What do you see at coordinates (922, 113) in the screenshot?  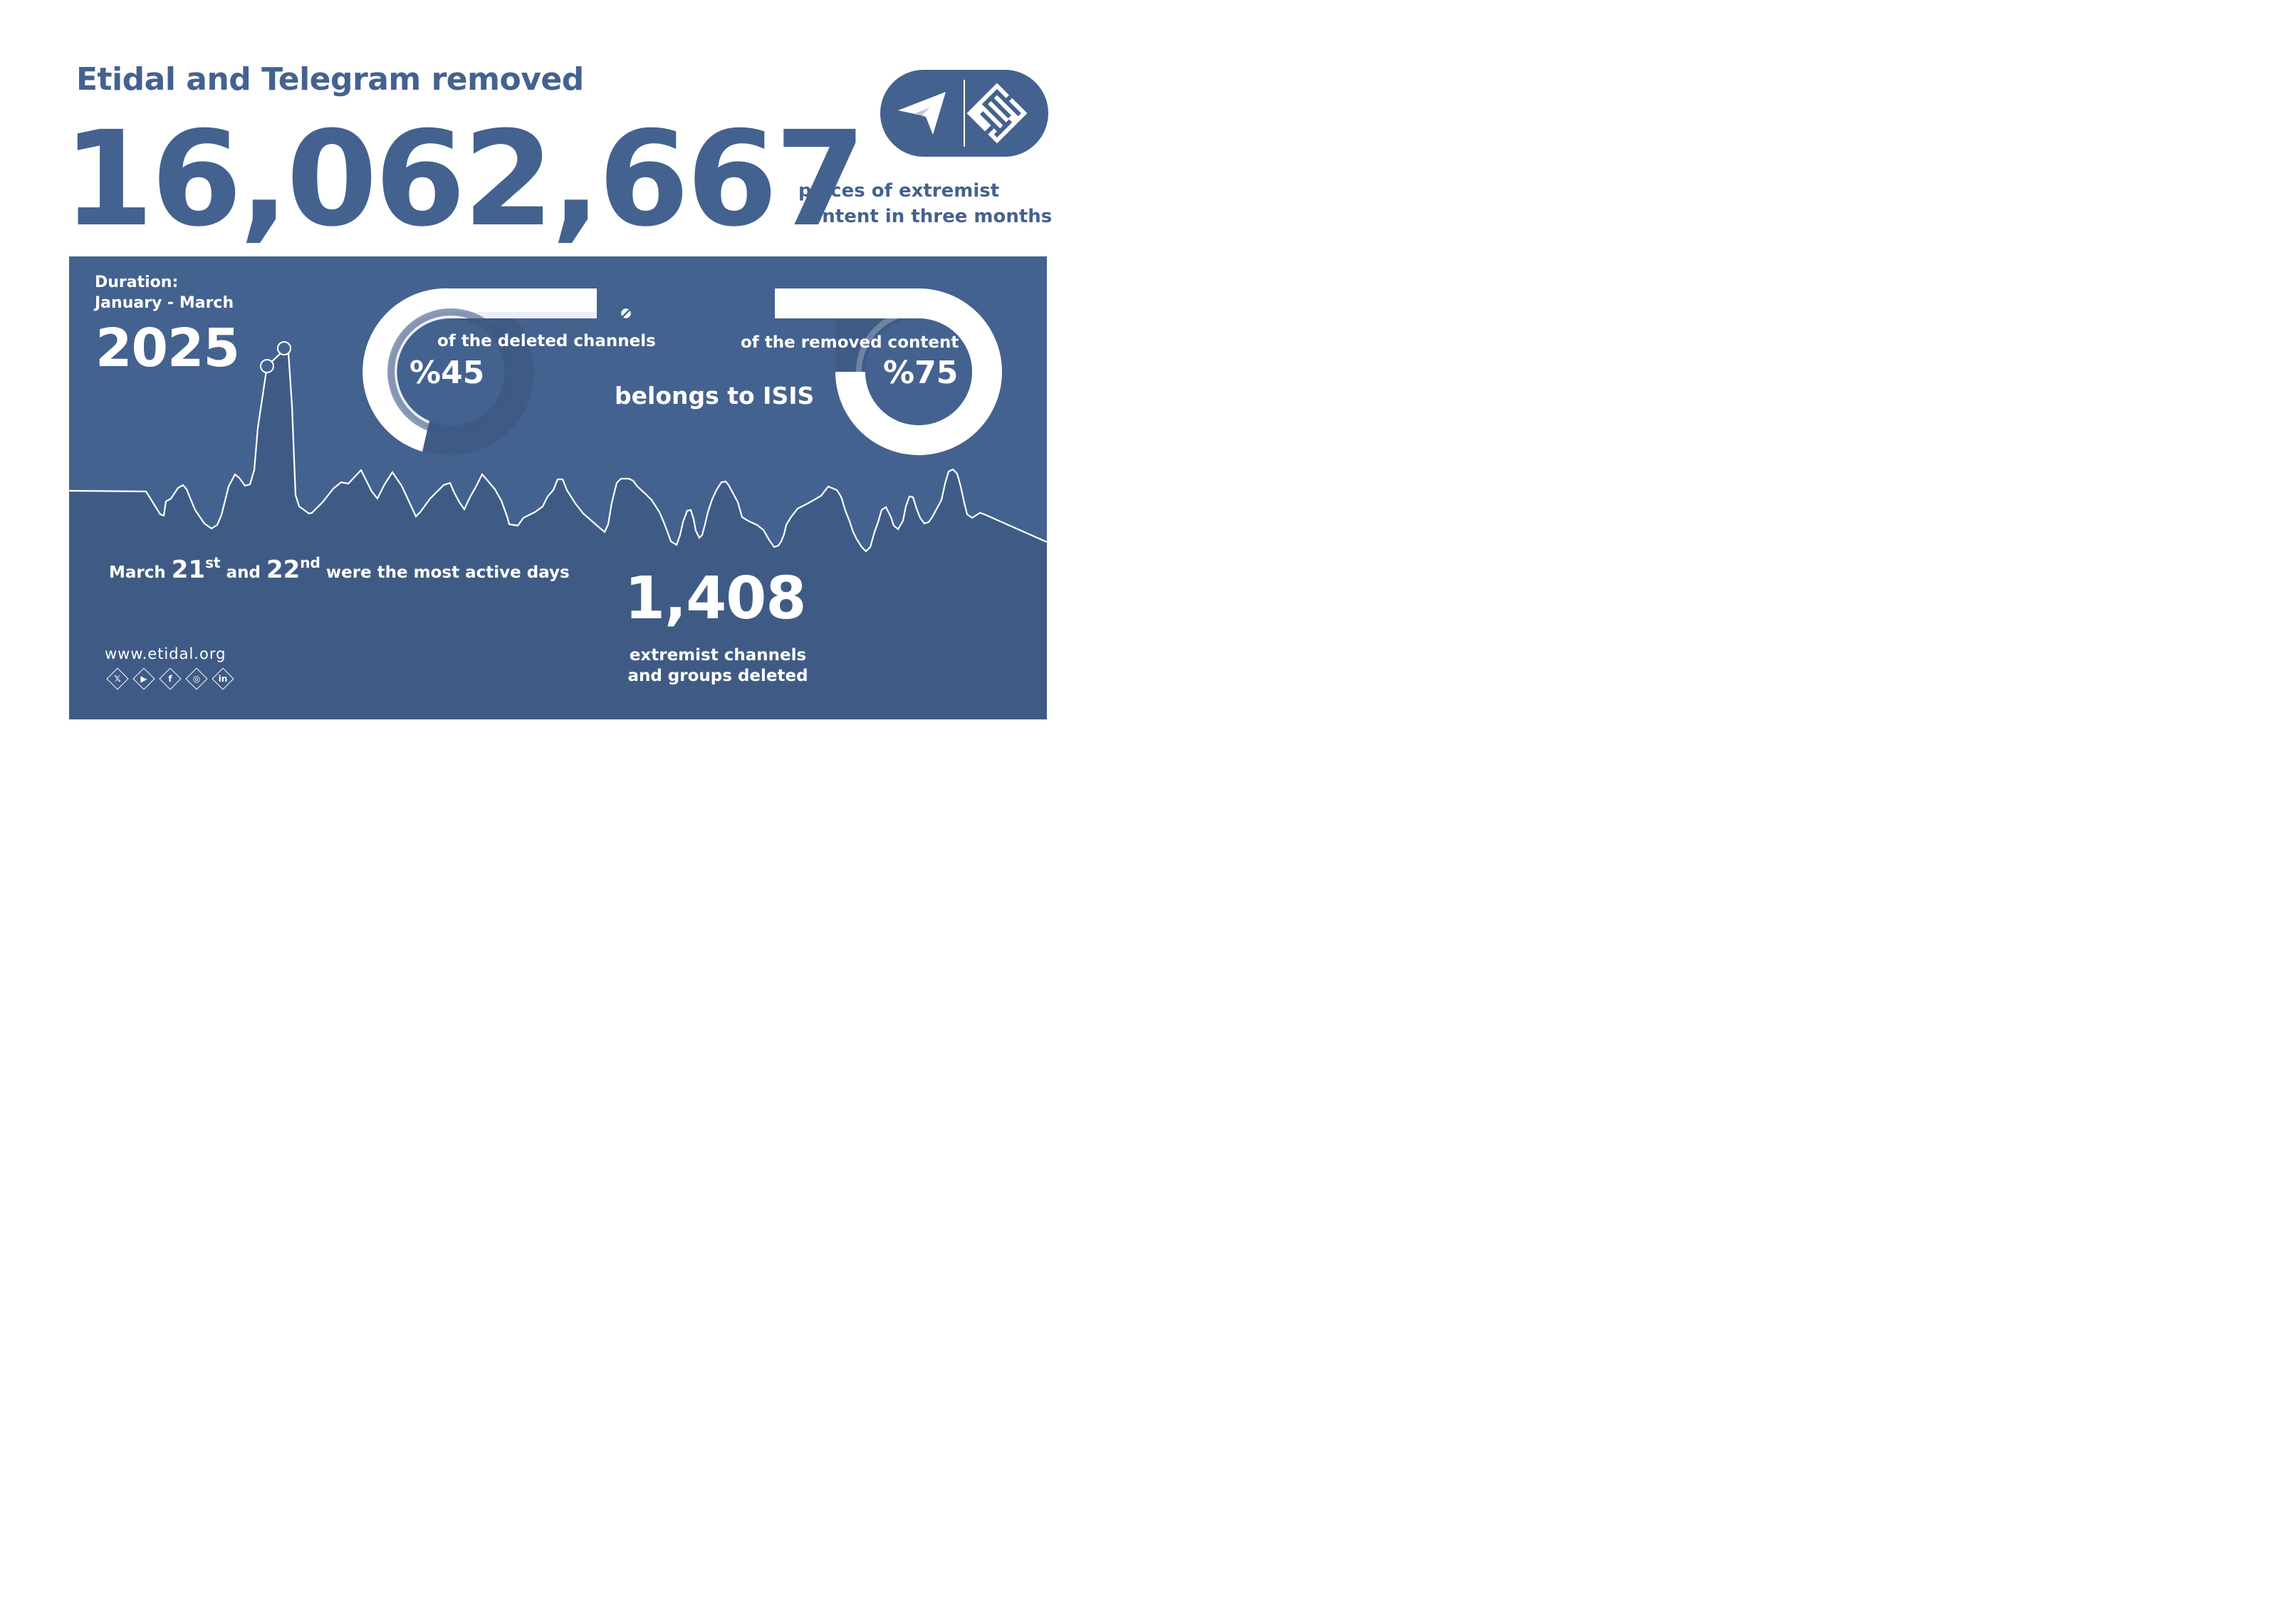 I see `telegram-plane-icon` at bounding box center [922, 113].